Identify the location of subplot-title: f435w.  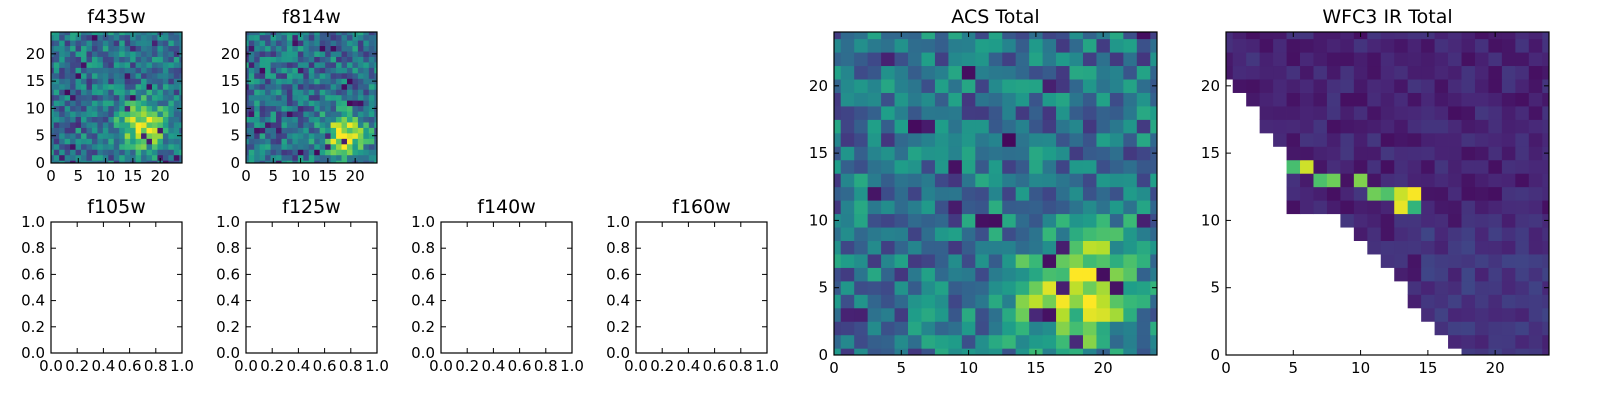
(116, 17).